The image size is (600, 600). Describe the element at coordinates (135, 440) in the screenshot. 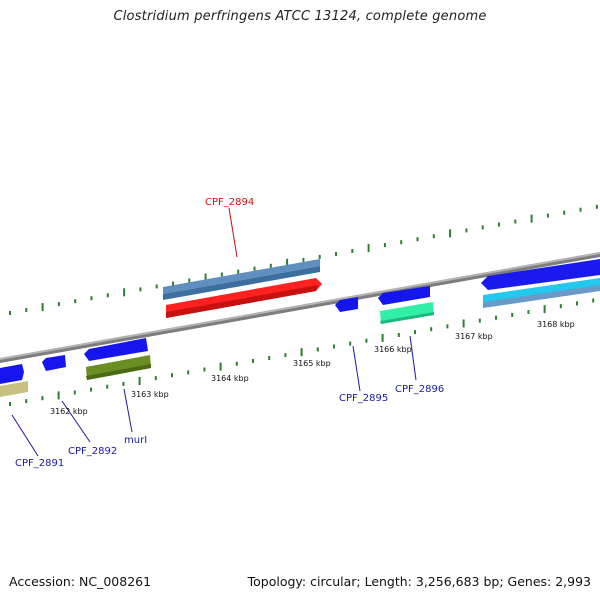

I see `gene-label-muri: murI` at that location.